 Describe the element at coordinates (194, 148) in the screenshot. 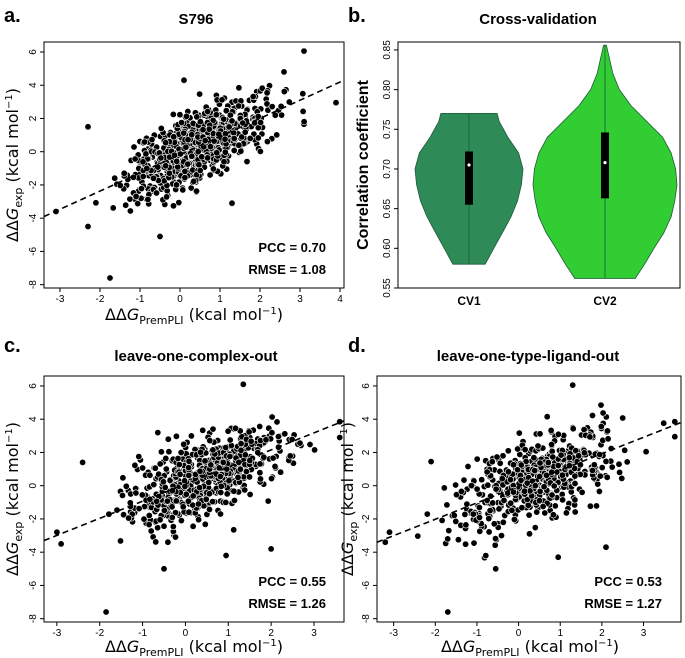

I see `panel-a-fit-line` at that location.